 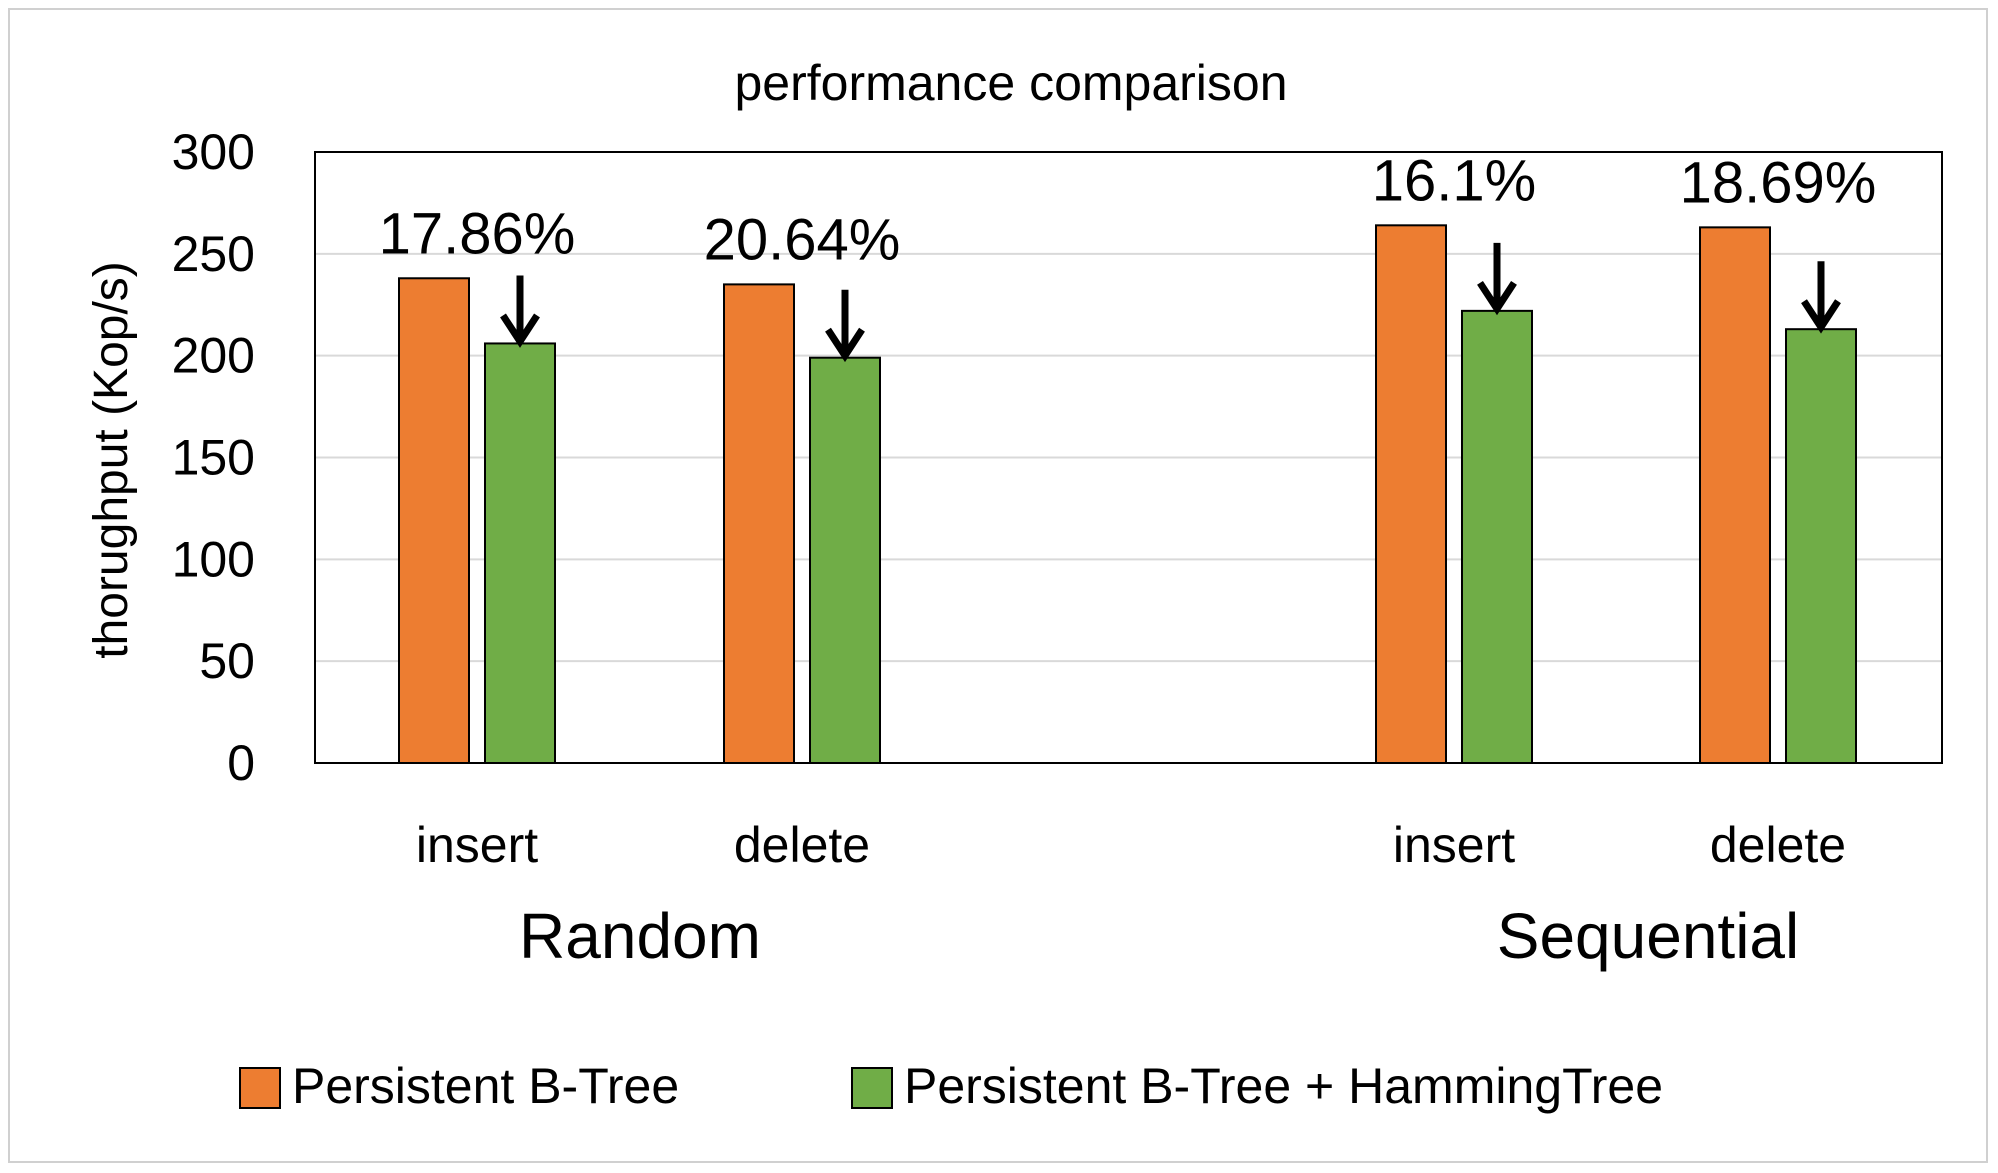 I want to click on percentage-annotation: 18.69%, so click(x=1778, y=182).